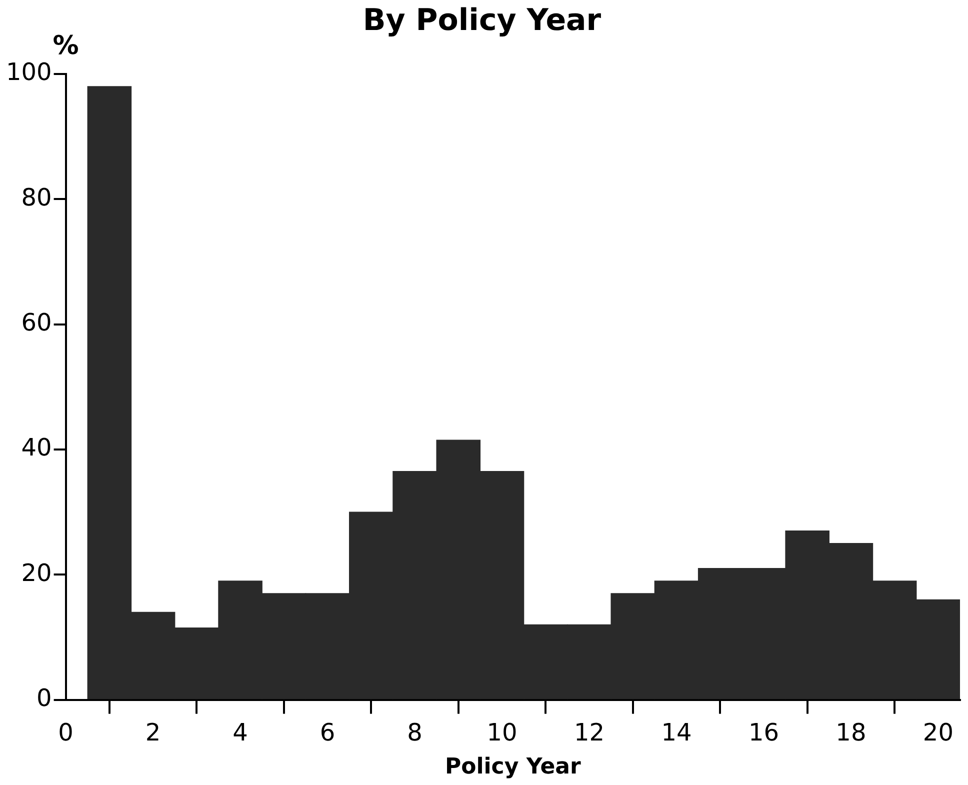 Image resolution: width=968 pixels, height=785 pixels. I want to click on x-tick-label: 0, so click(66, 732).